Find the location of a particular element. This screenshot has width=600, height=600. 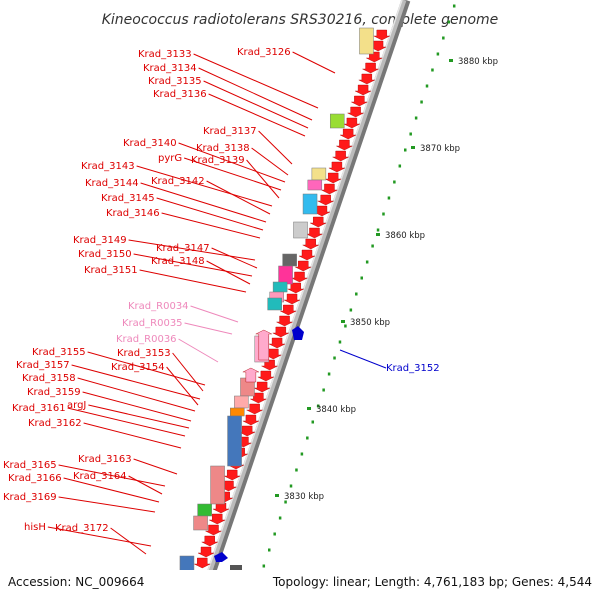

gene-label: Krad_3126 is located at coordinates (264, 52).